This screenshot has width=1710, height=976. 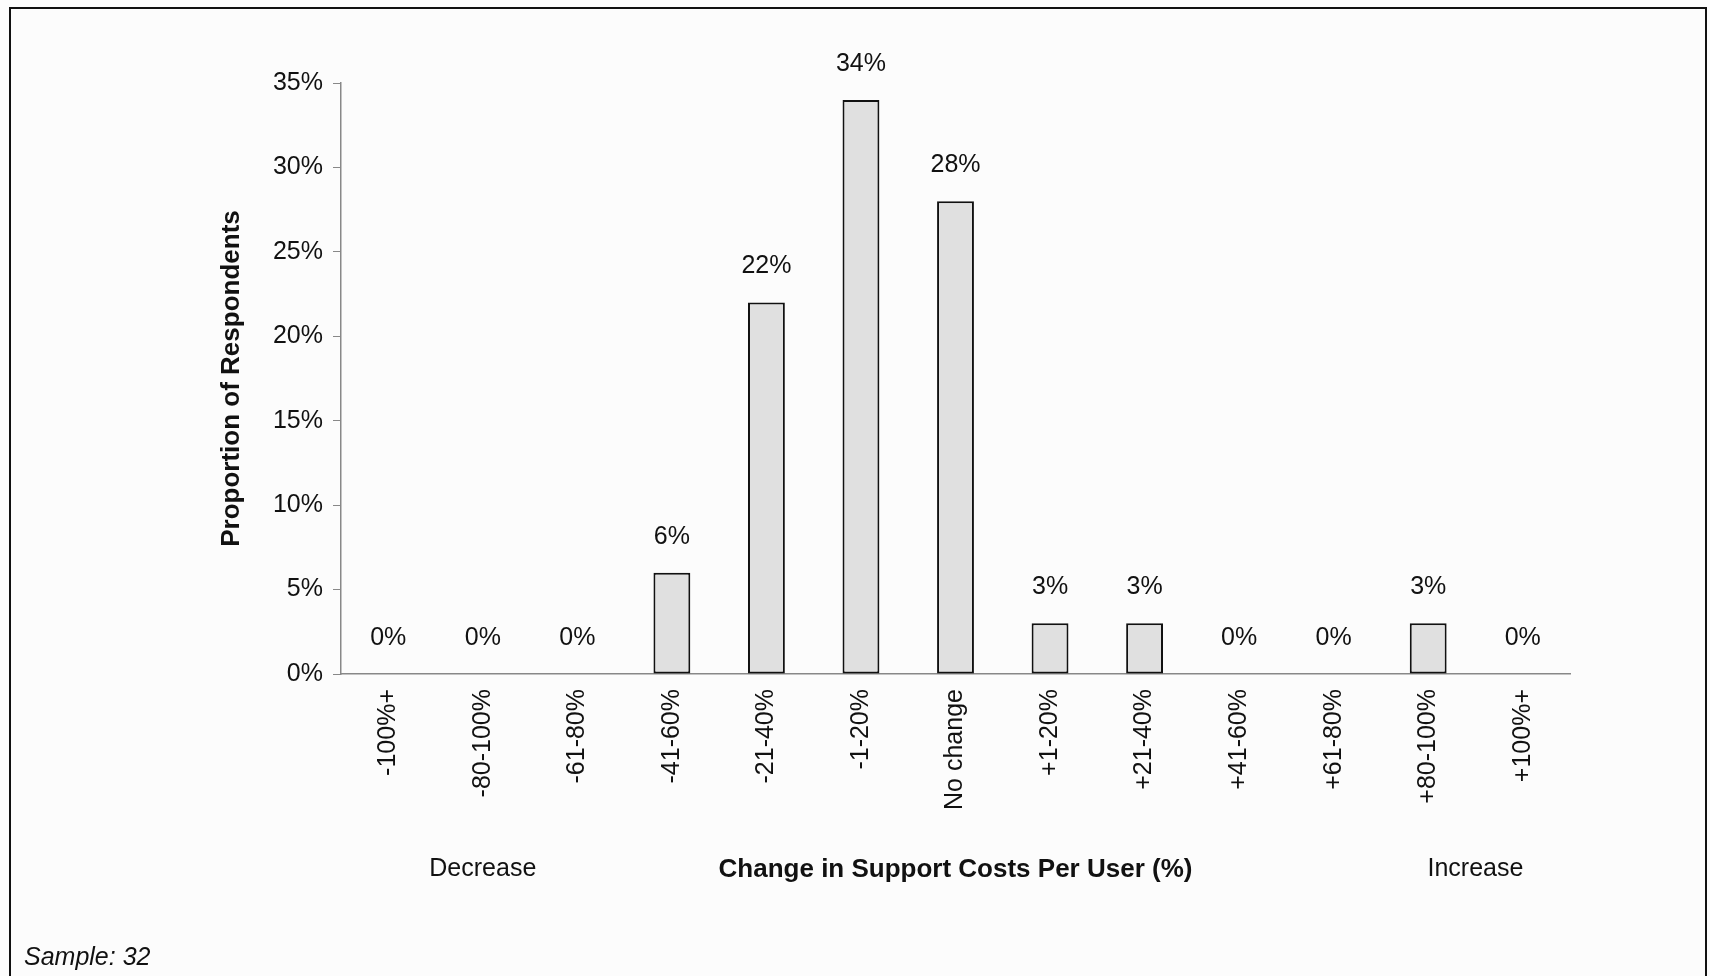 I want to click on data-label: 6%, so click(x=671, y=534).